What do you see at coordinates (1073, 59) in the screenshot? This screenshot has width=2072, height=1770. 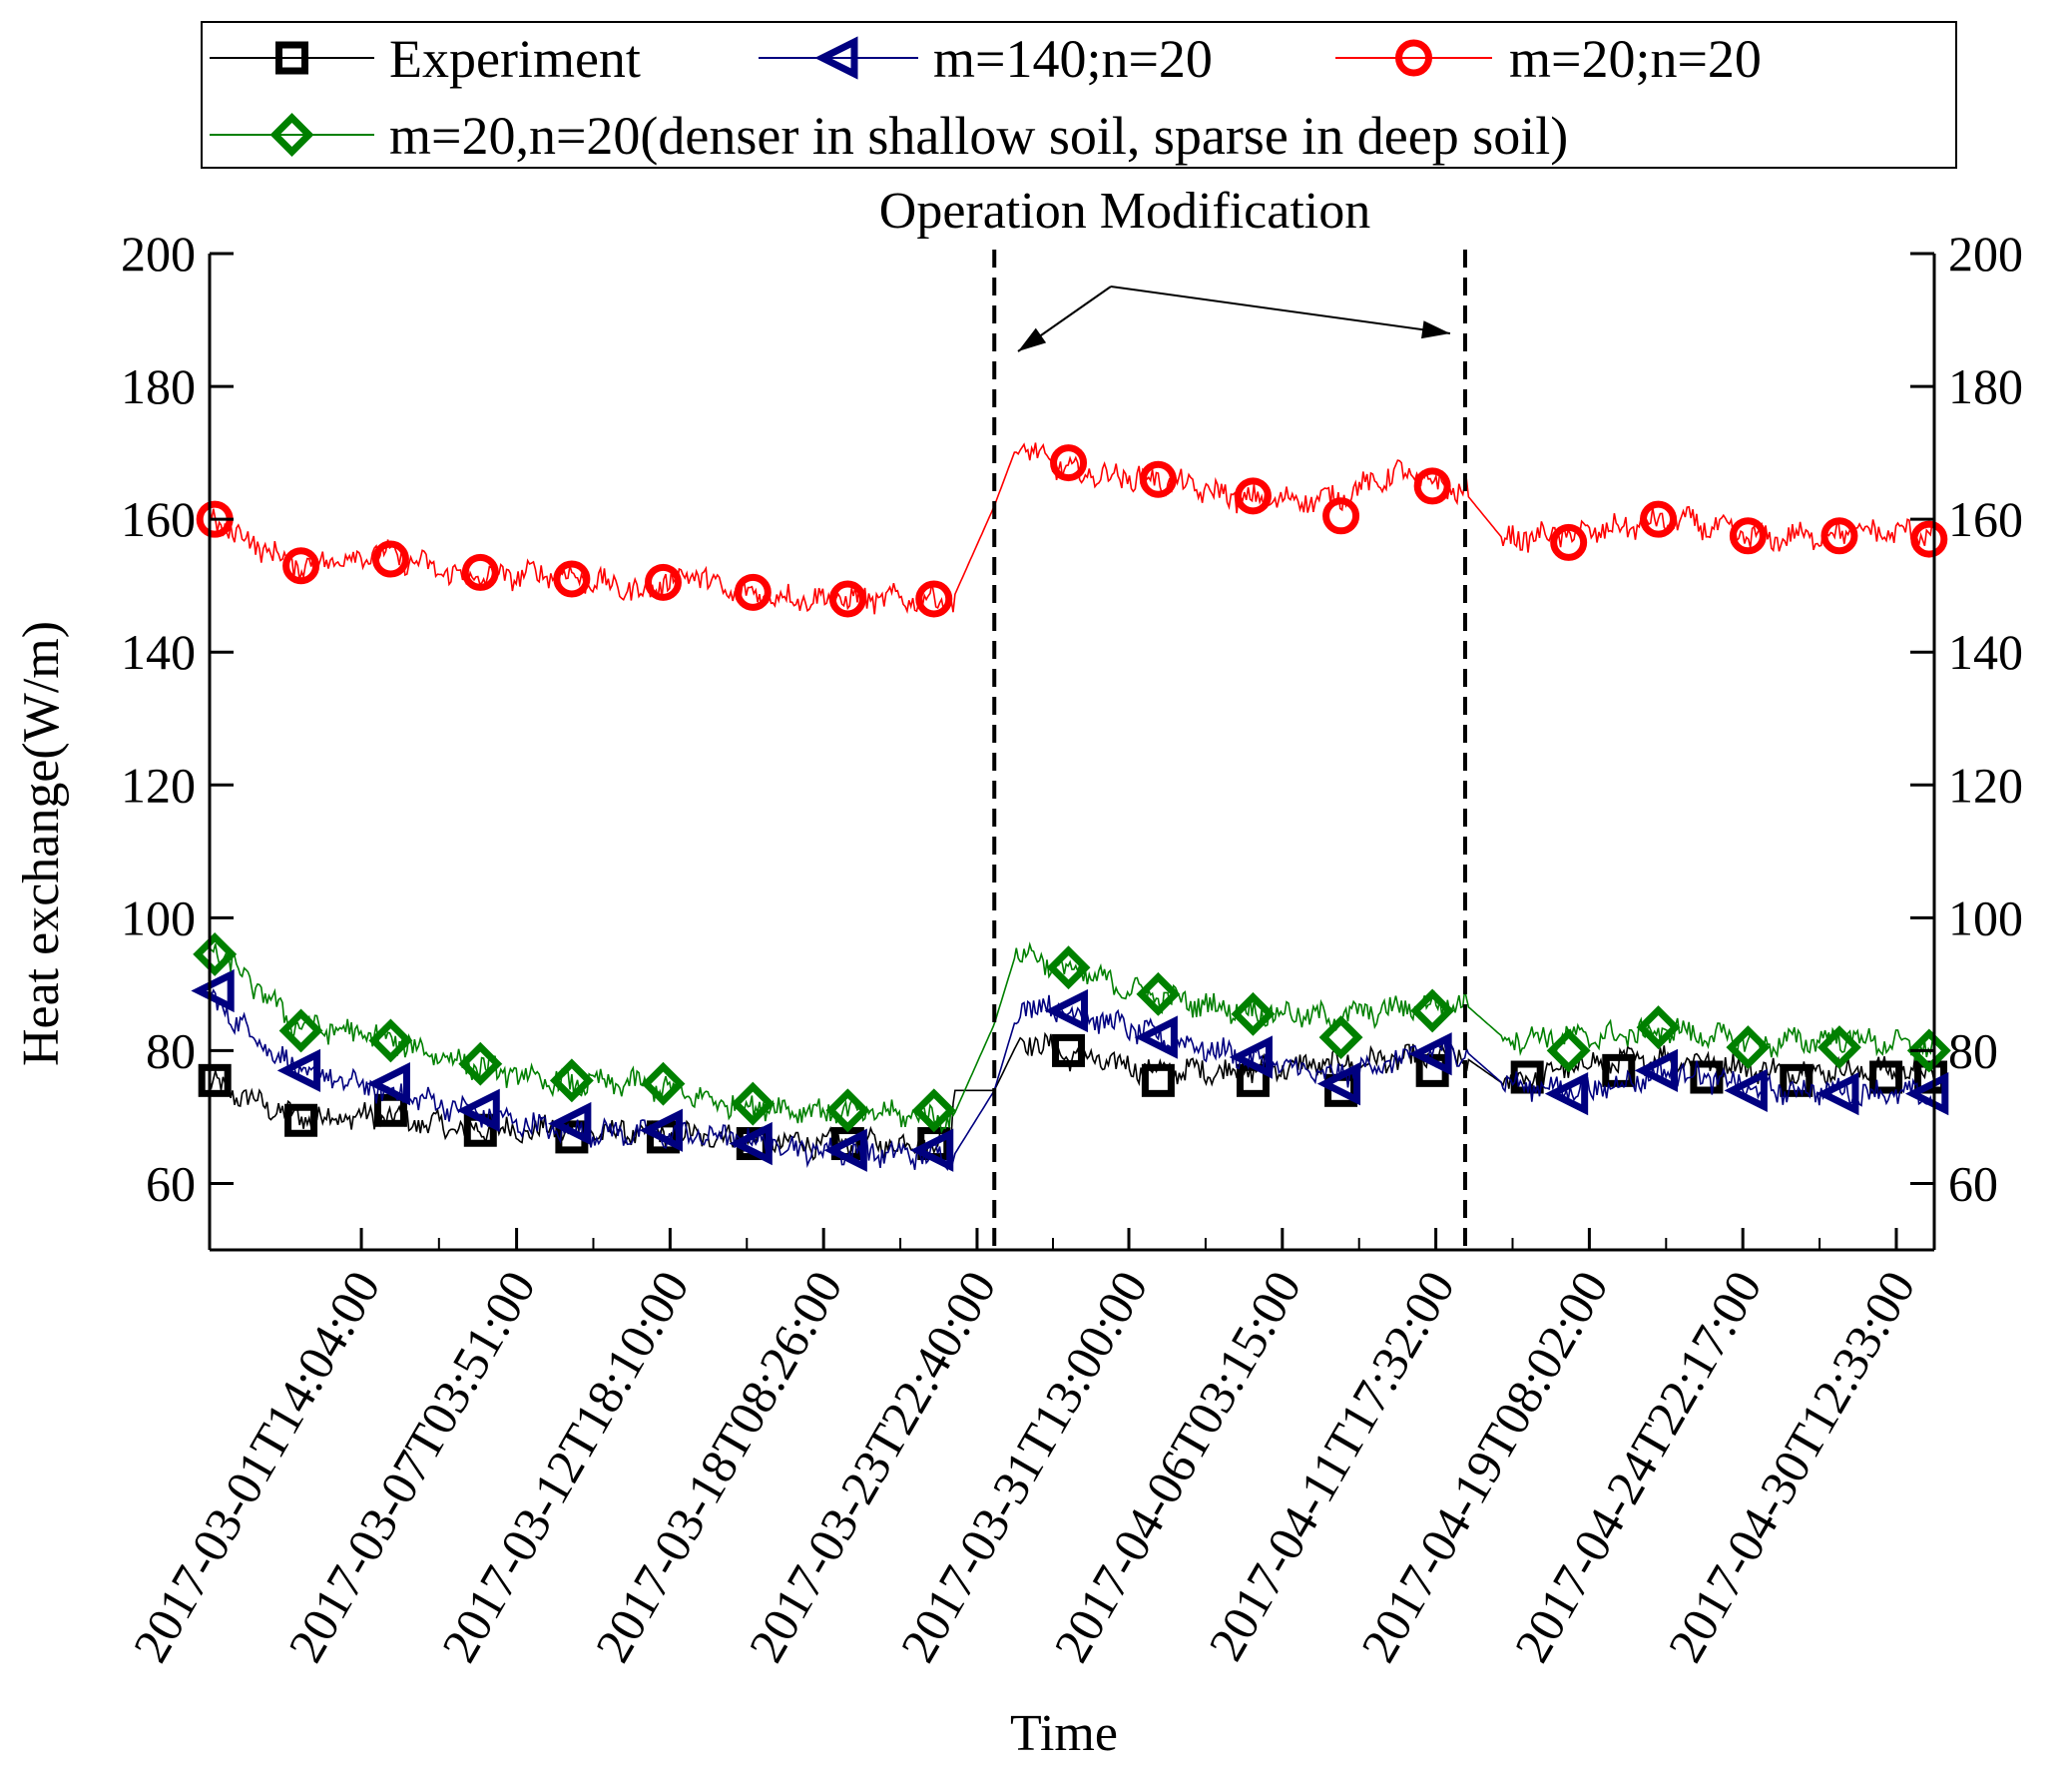 I see `legend-label-1: m=140;n=20` at bounding box center [1073, 59].